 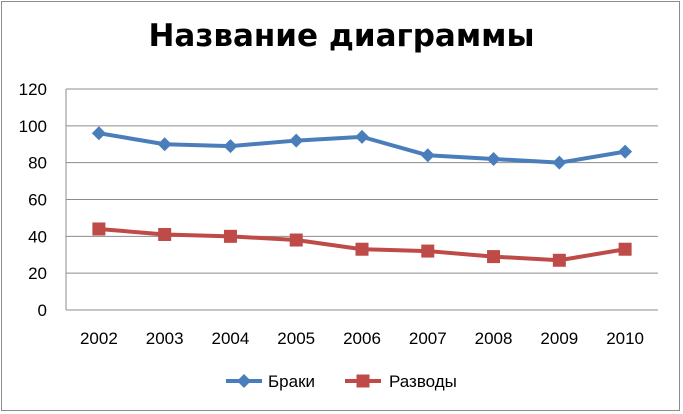 I want to click on chart-title: Название диаграммы, so click(x=341, y=36).